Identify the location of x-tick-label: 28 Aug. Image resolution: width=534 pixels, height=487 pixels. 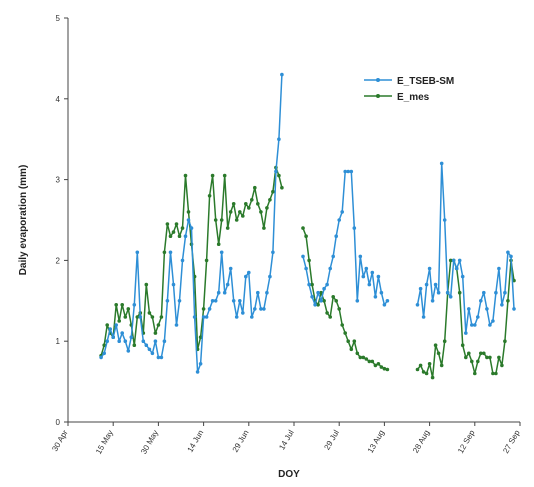
(421, 442).